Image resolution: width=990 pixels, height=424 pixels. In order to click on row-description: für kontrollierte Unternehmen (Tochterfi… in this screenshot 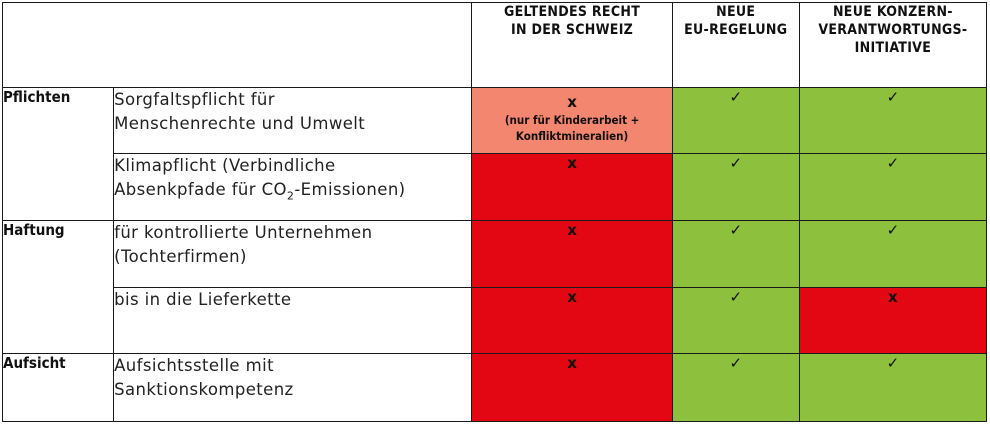, I will do `click(293, 254)`.